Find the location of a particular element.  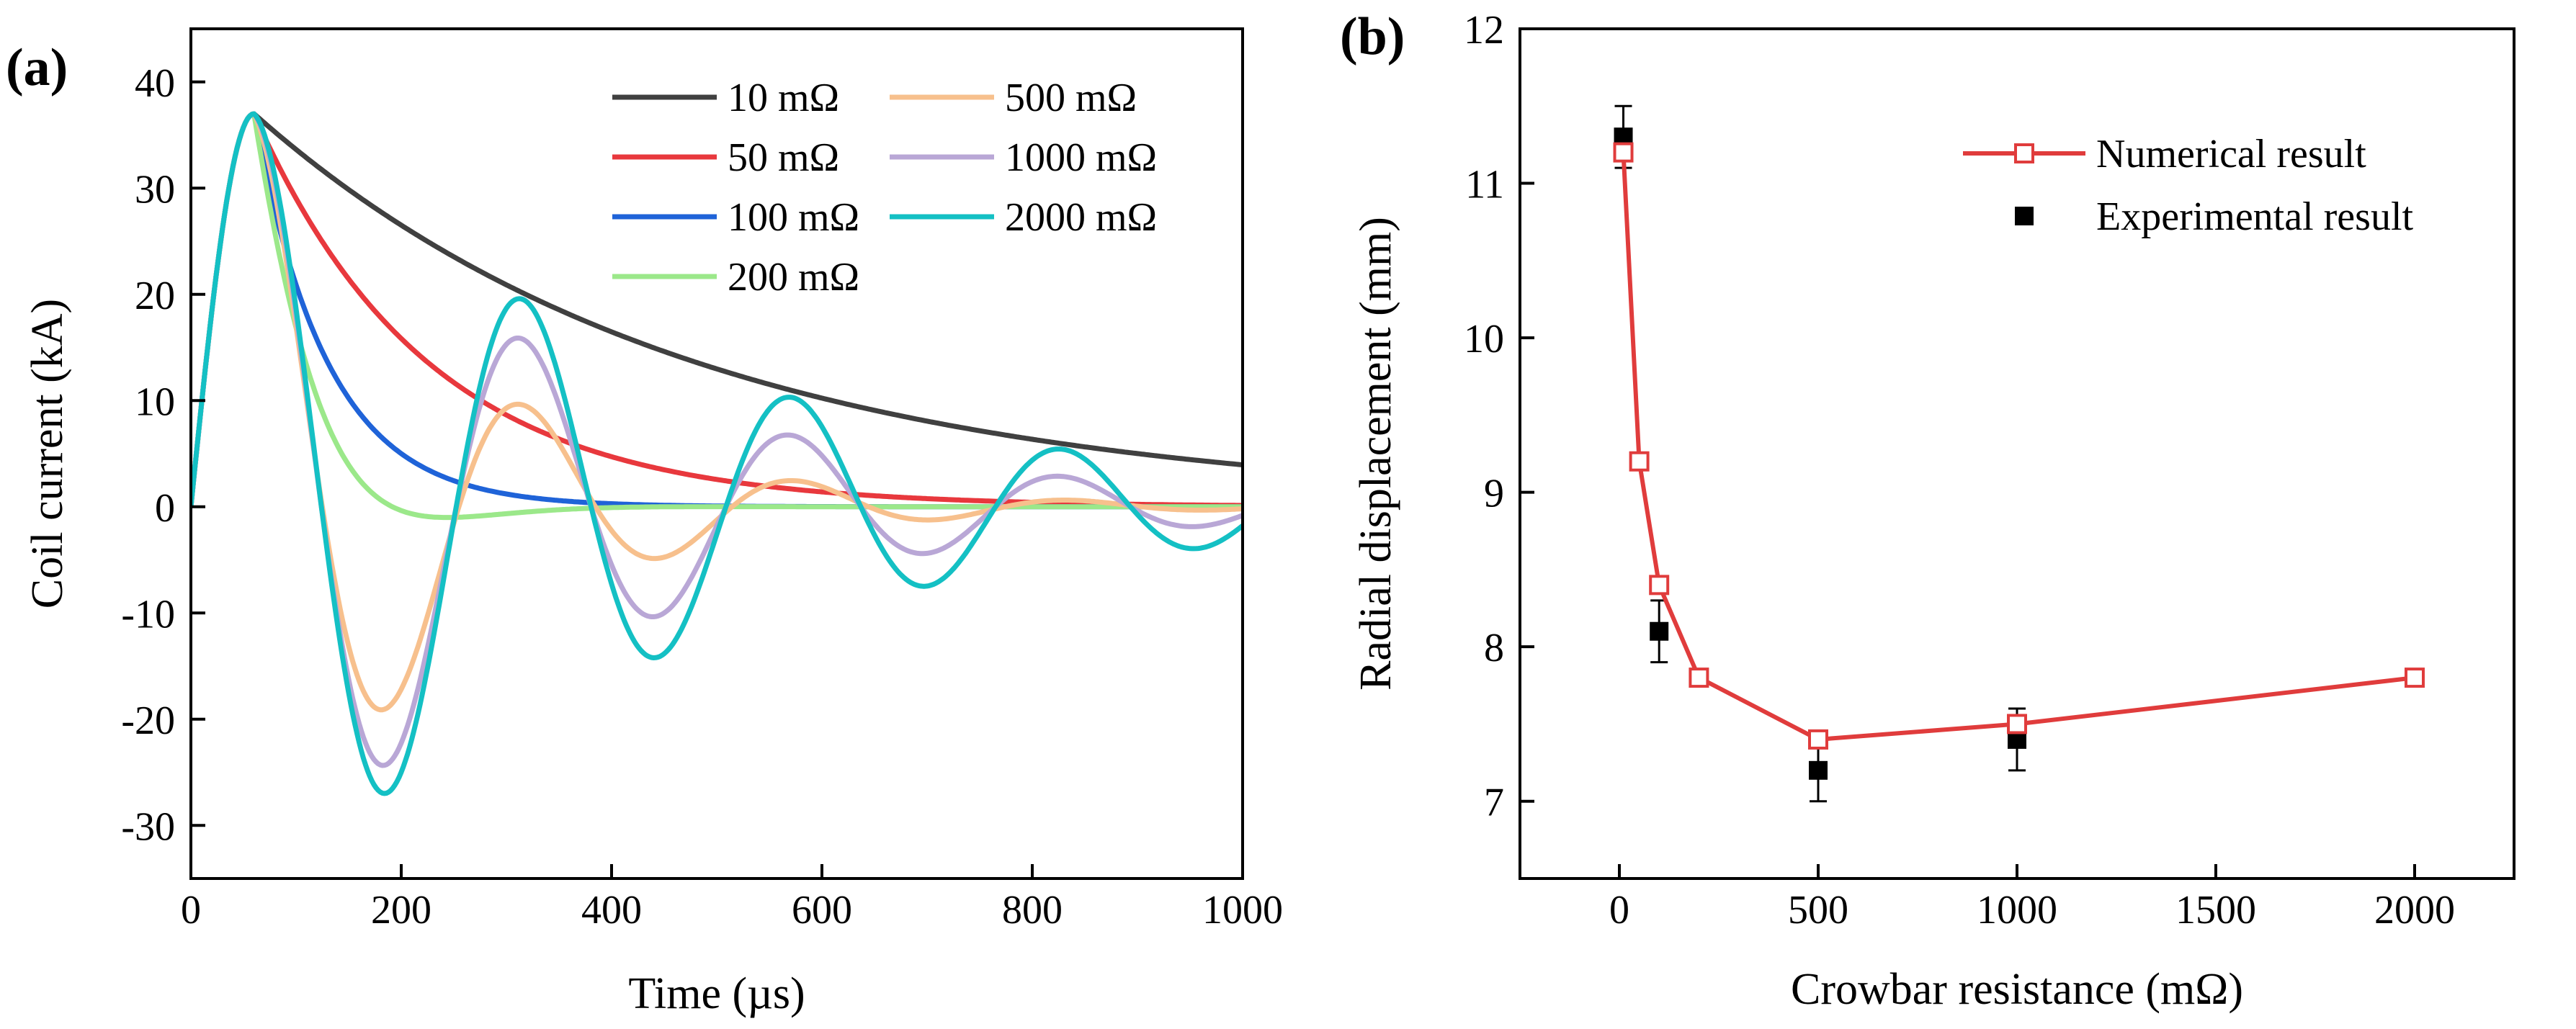

panel-b-y-tick-label: 9 is located at coordinates (1494, 494).